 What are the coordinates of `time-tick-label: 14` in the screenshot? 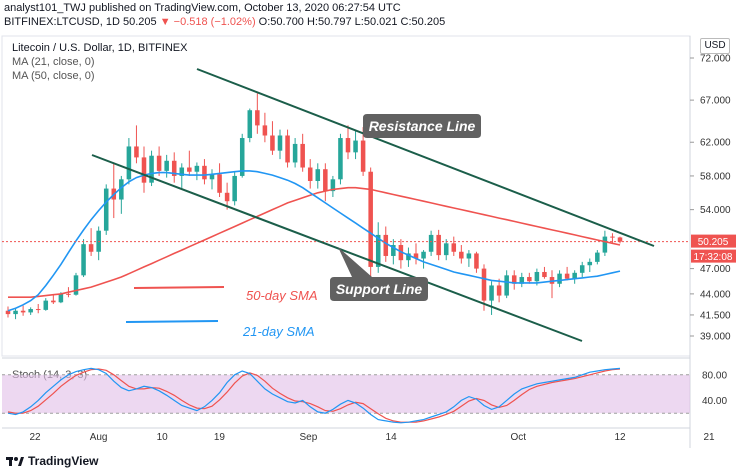 It's located at (392, 437).